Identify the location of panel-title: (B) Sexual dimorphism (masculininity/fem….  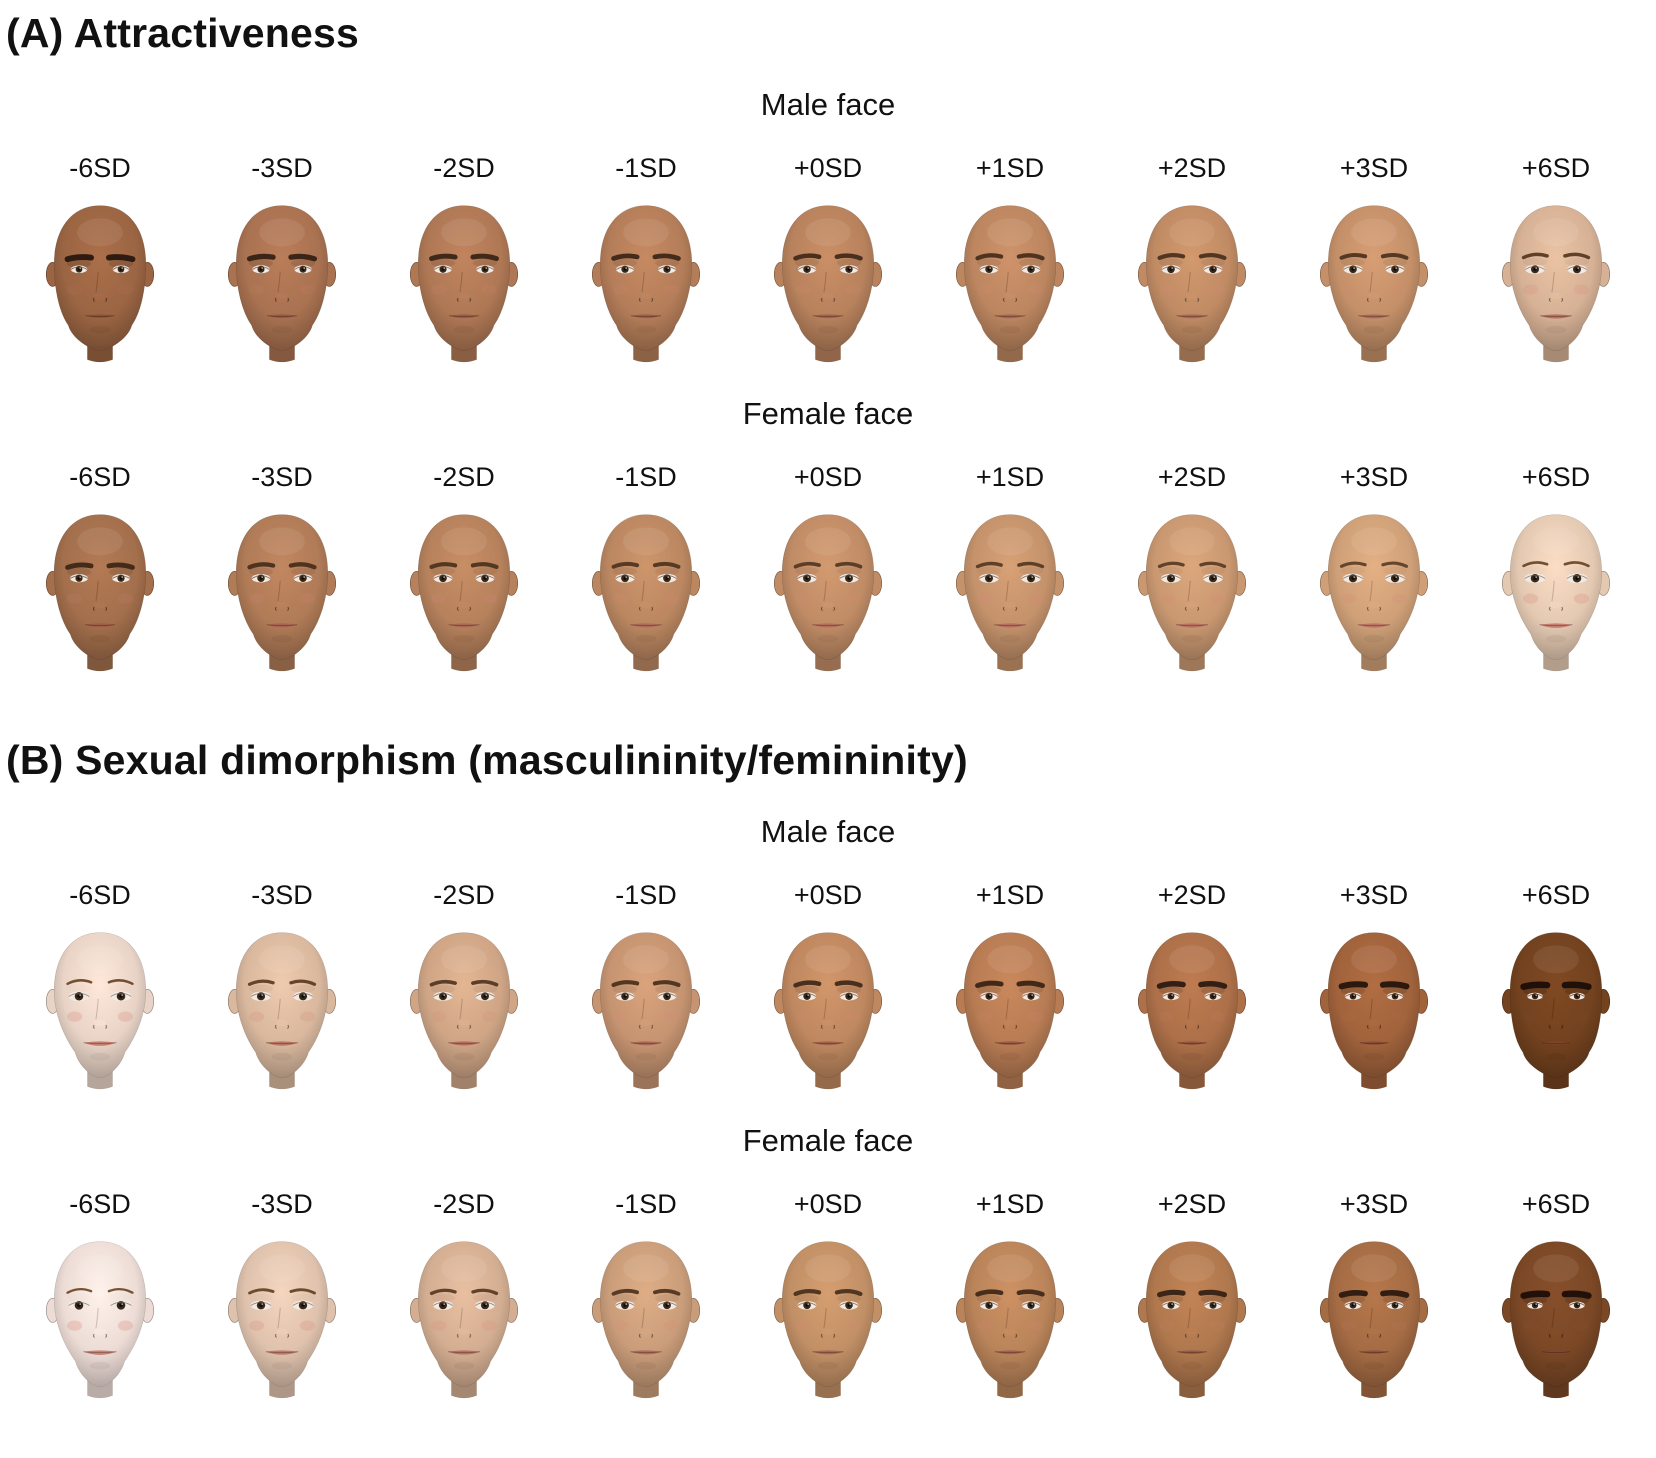
(487, 760).